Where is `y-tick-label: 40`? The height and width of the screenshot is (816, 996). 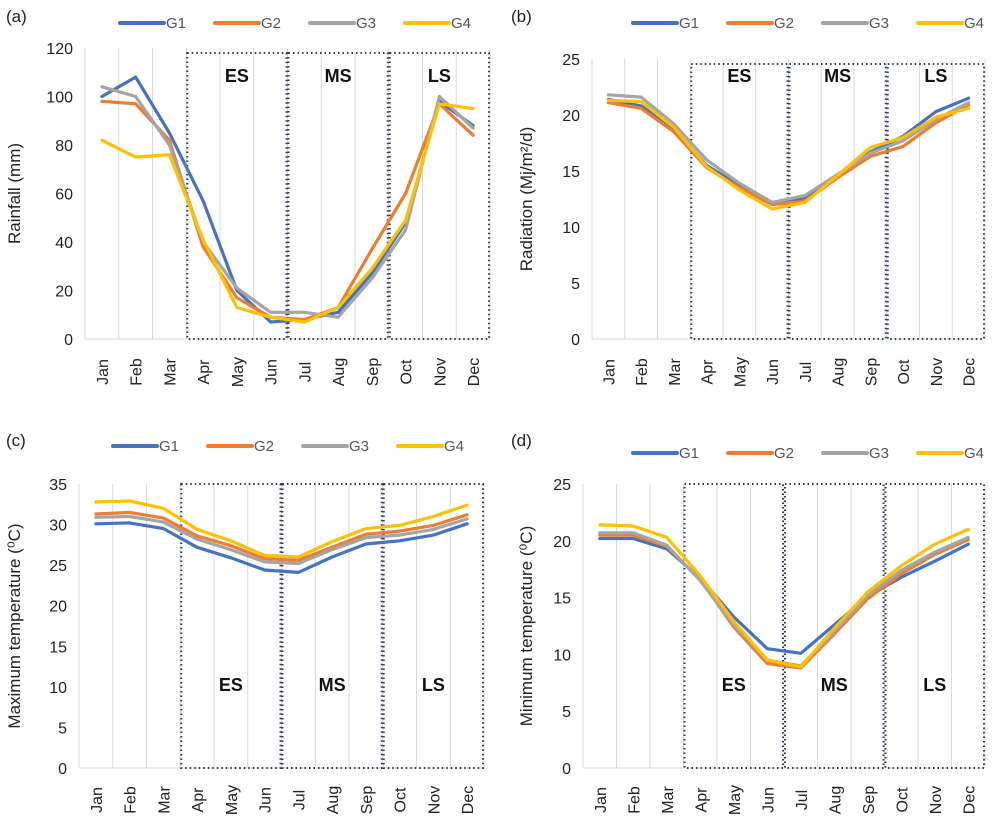
y-tick-label: 40 is located at coordinates (64, 243).